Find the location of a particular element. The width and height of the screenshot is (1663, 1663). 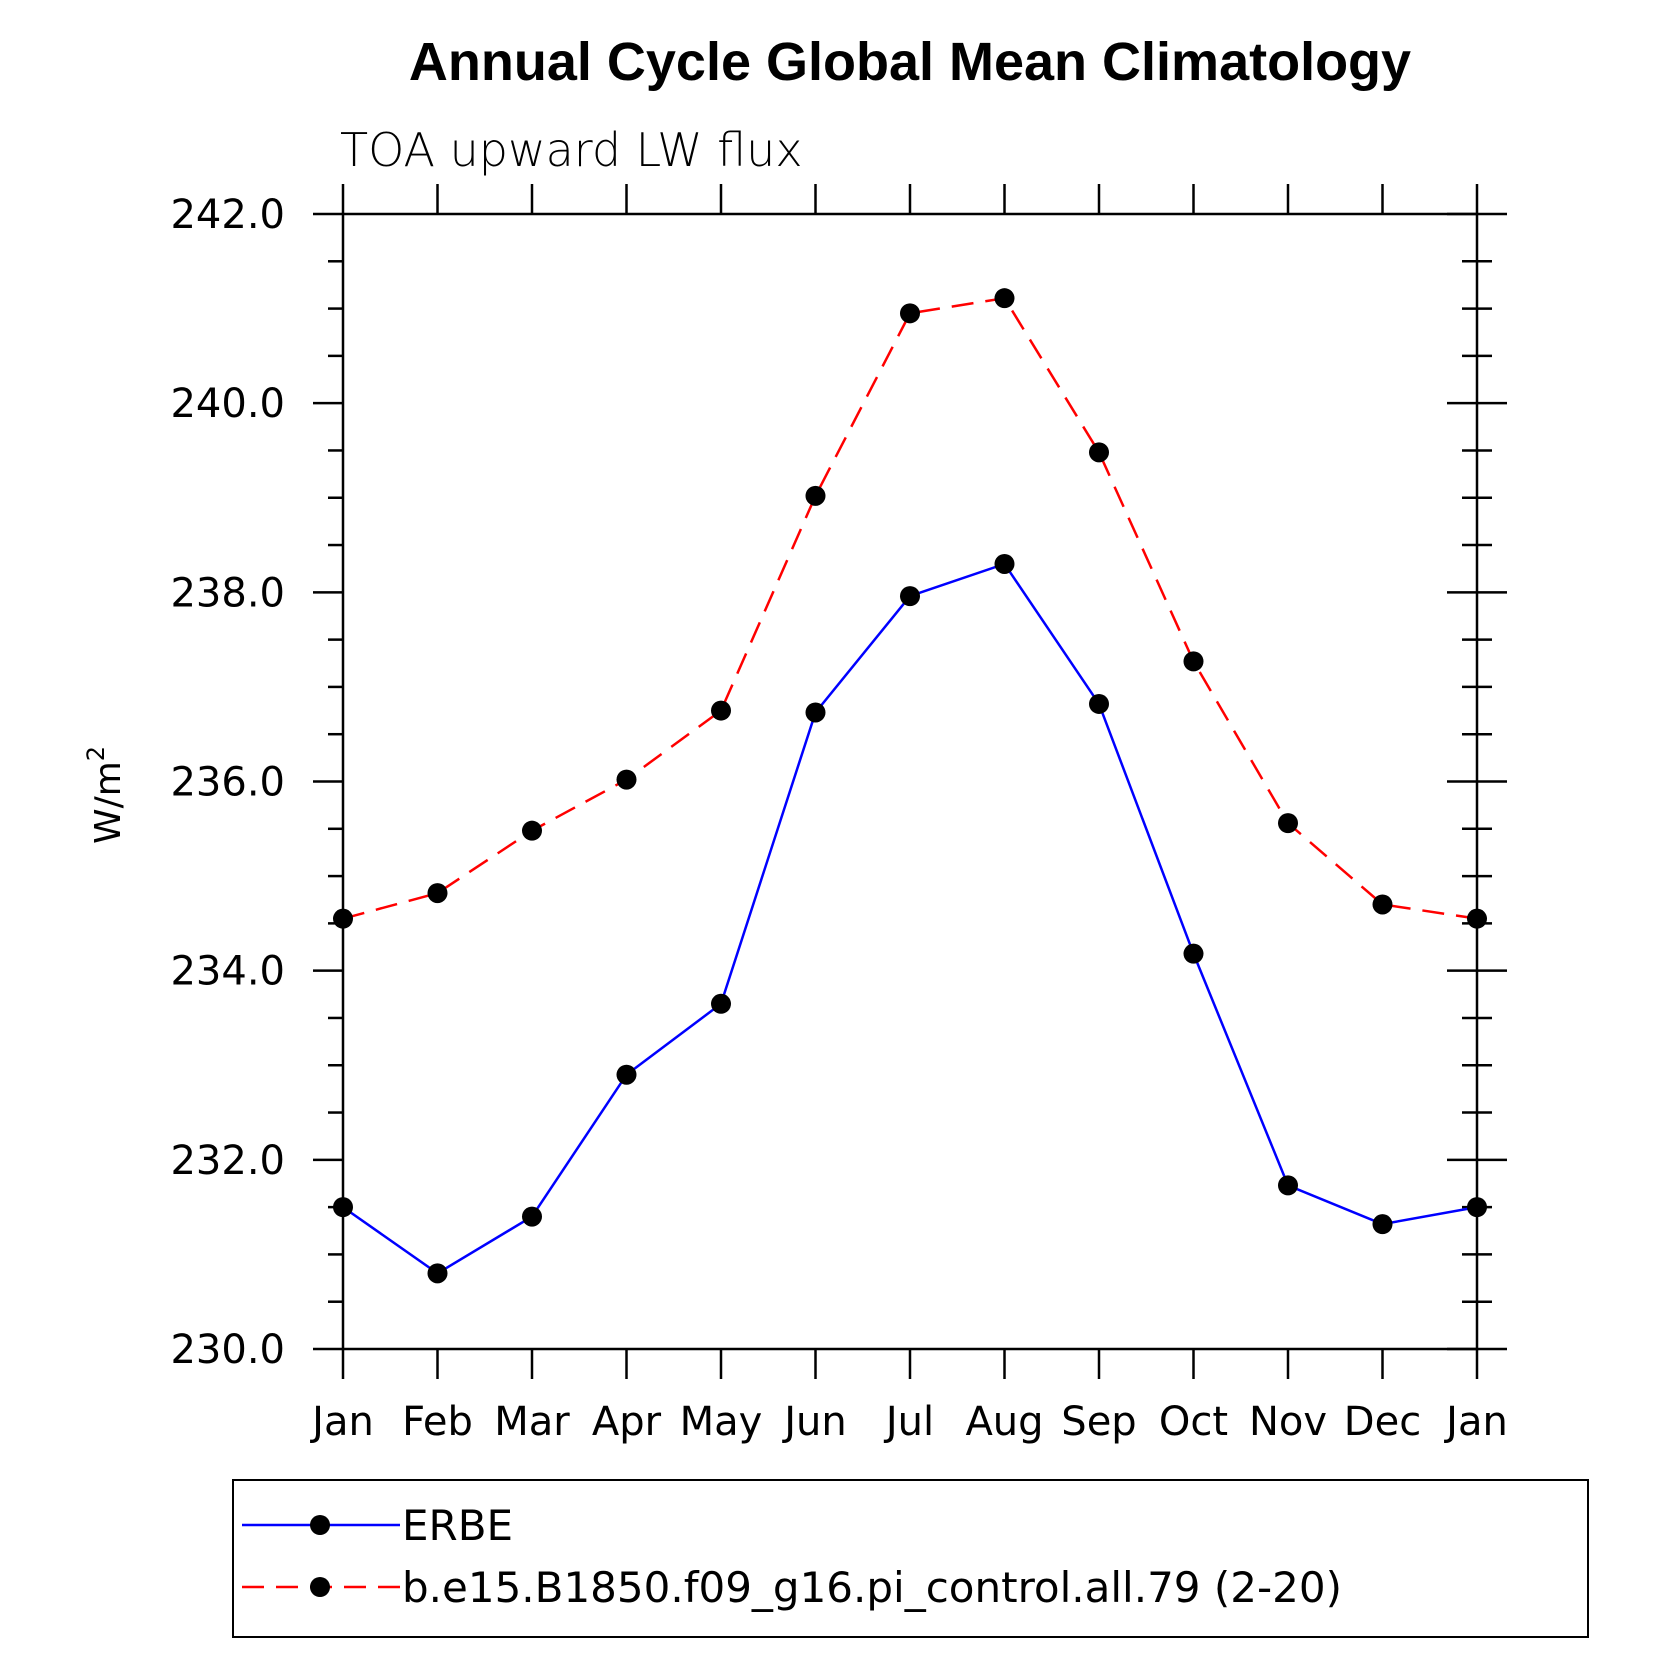

y-axis-label-superscript: 2 is located at coordinates (96, 753).